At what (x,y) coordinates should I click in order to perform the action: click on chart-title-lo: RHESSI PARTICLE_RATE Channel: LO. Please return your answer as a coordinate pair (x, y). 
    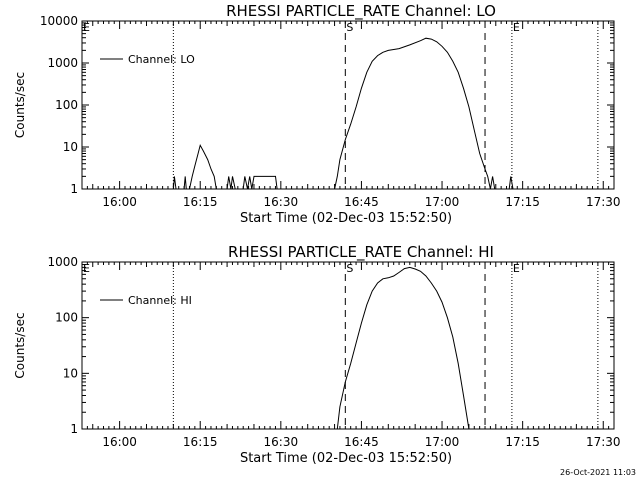
    Looking at the image, I should click on (361, 11).